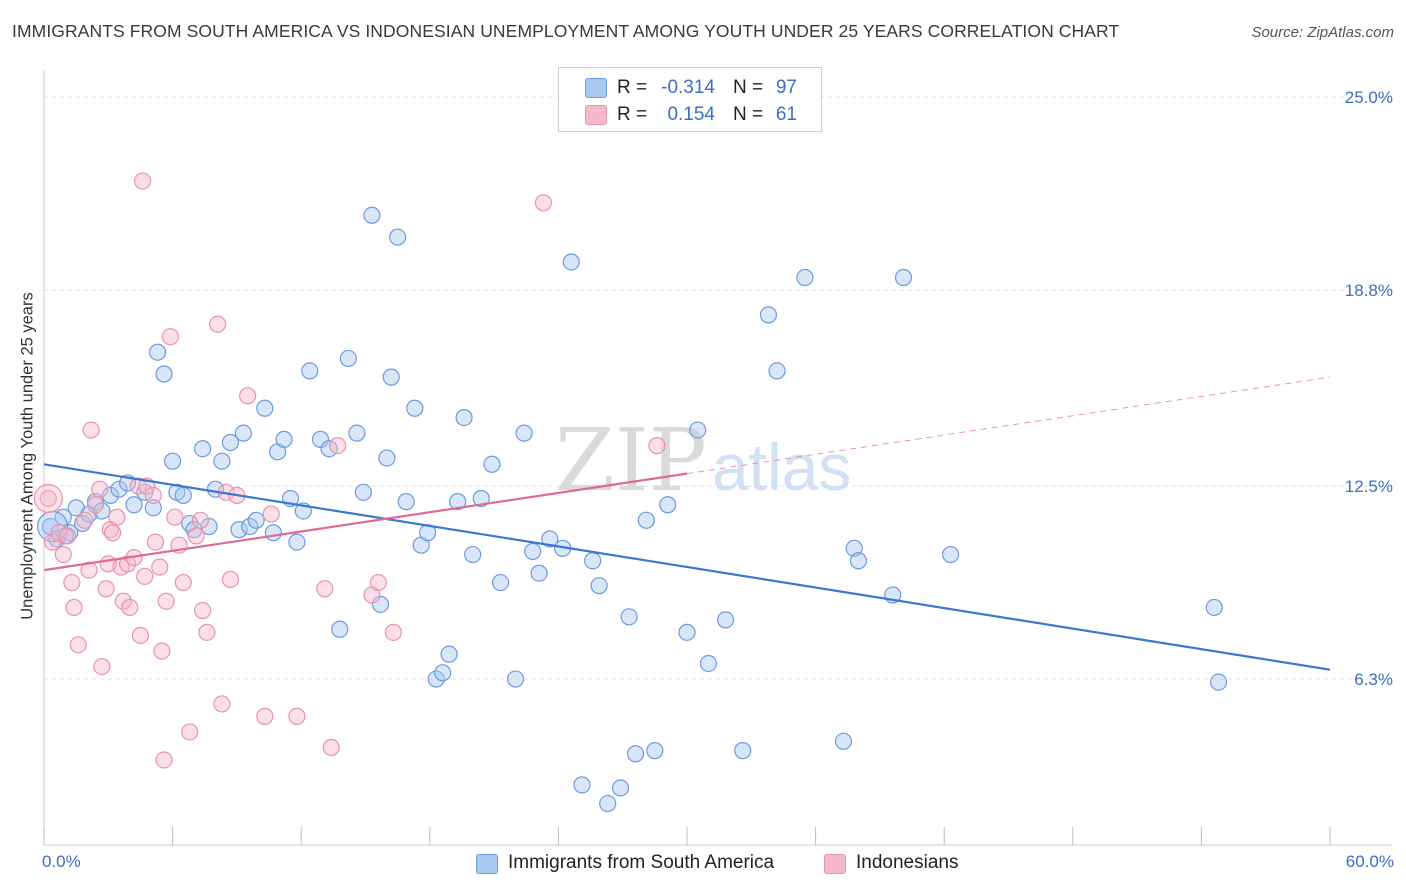 Image resolution: width=1406 pixels, height=892 pixels. What do you see at coordinates (27, 456) in the screenshot?
I see `y-axis-label: Unemployment Among Youth under 25 years` at bounding box center [27, 456].